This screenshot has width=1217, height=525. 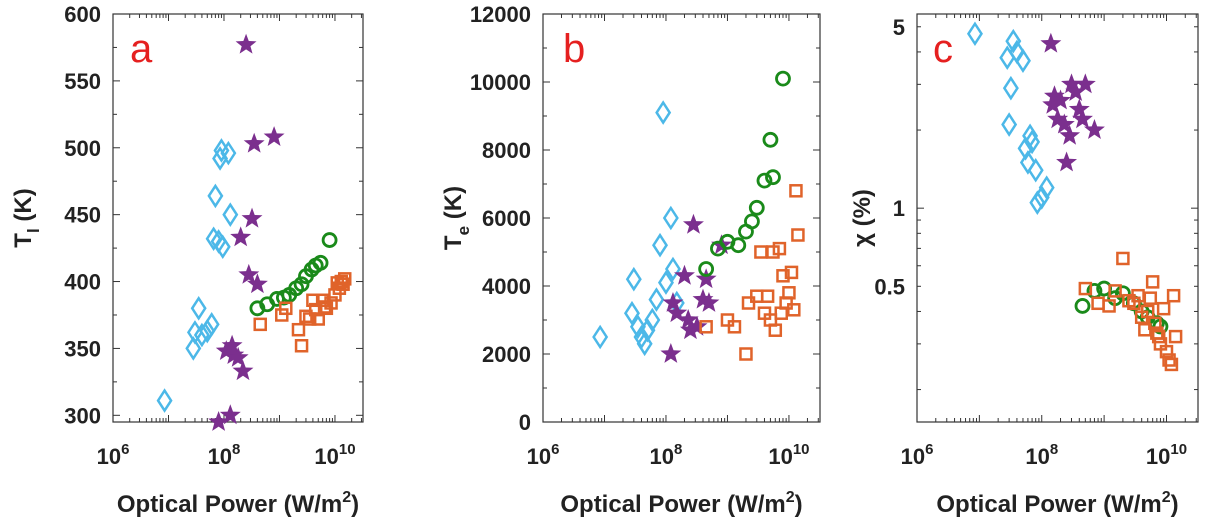 What do you see at coordinates (82, 148) in the screenshot?
I see `y-tick-label: 500` at bounding box center [82, 148].